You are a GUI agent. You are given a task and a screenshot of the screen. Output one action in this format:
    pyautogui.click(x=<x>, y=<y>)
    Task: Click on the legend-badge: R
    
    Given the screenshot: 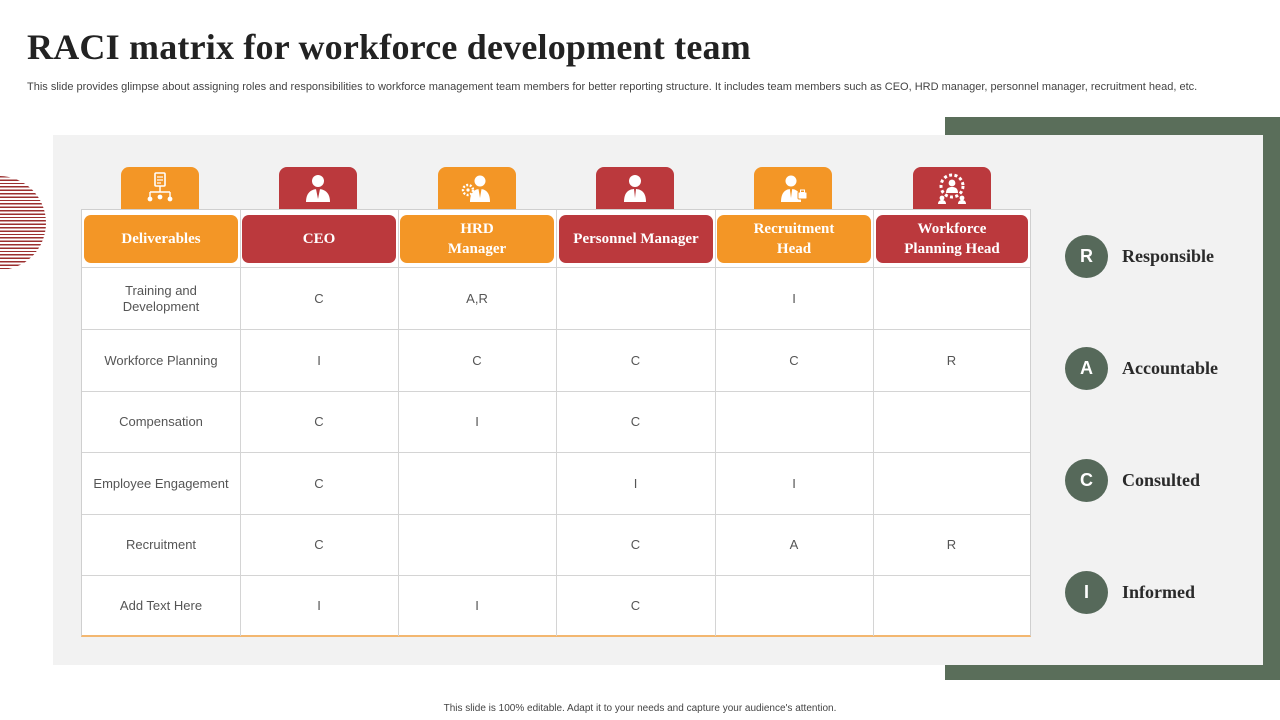 What is the action you would take?
    pyautogui.click(x=1086, y=256)
    